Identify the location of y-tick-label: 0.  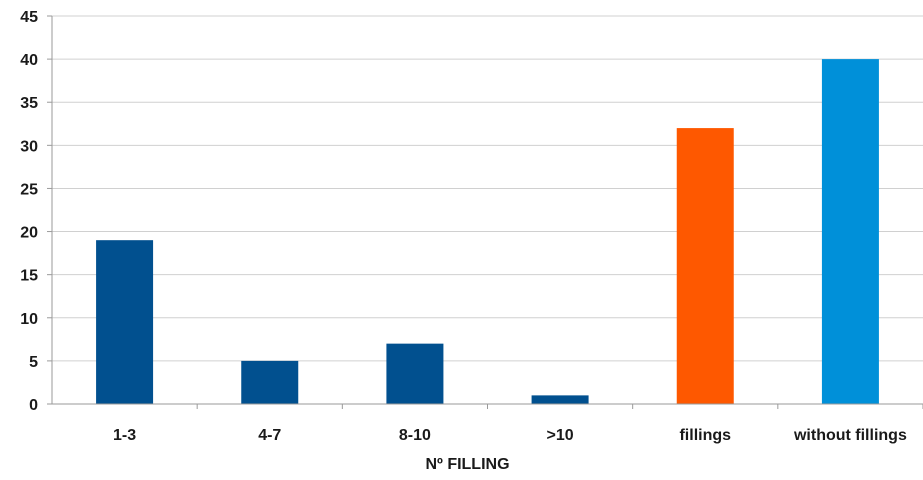
(33, 405).